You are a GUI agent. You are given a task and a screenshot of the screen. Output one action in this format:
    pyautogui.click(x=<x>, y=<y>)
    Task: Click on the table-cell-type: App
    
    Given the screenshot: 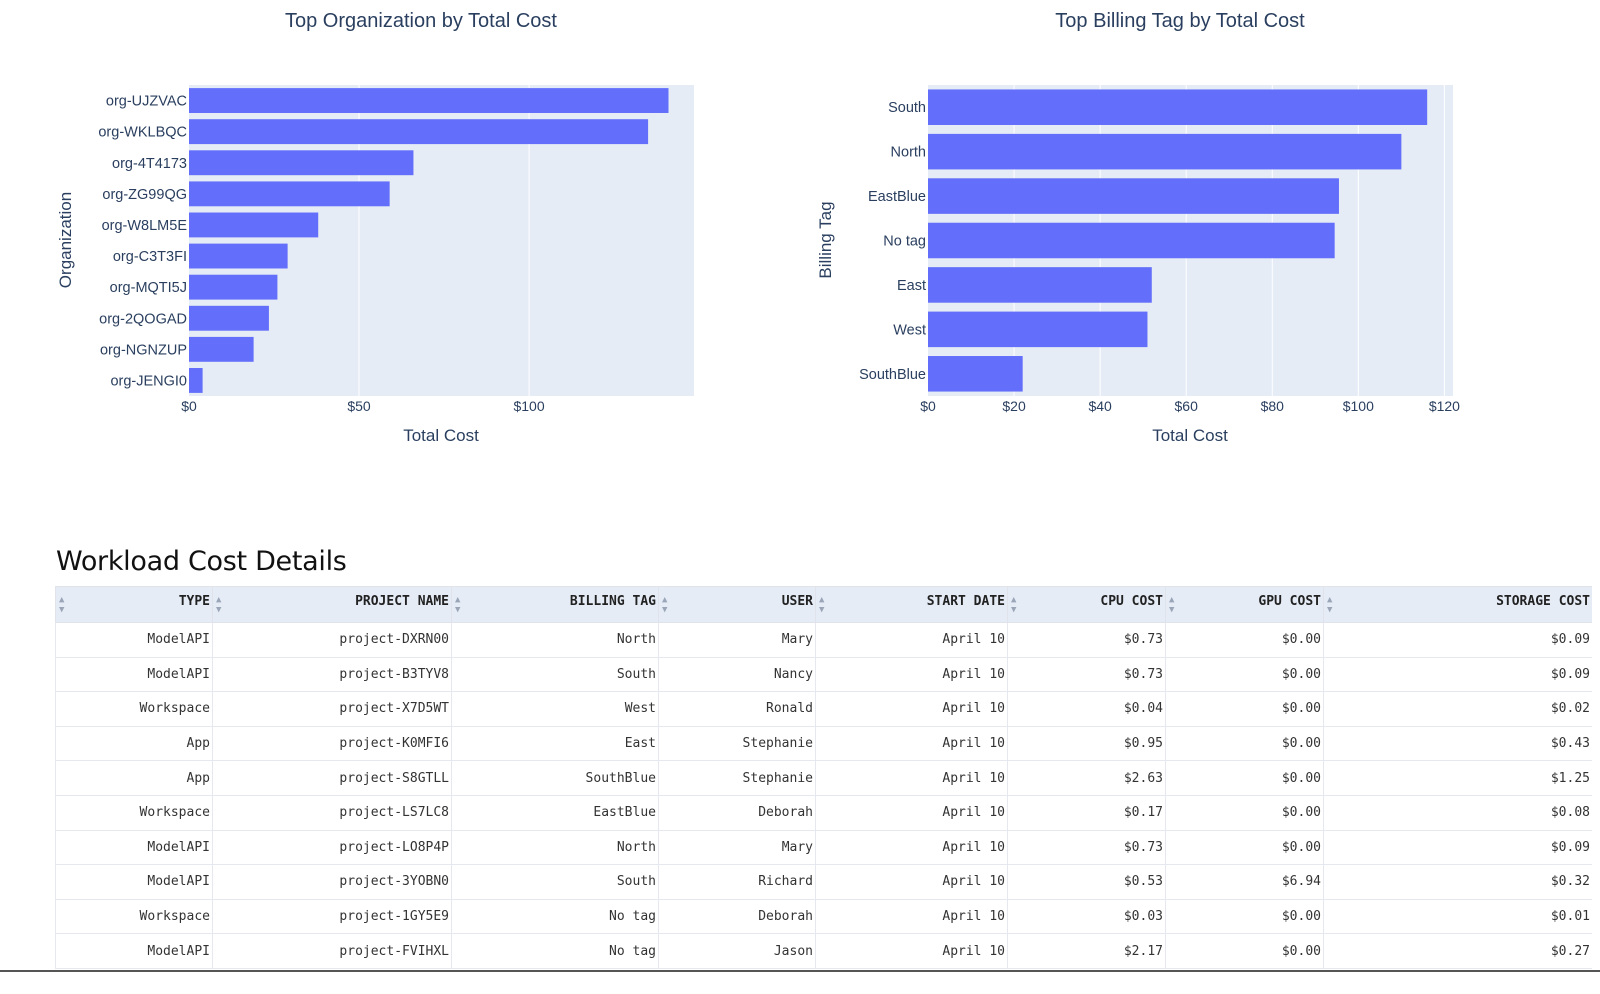 What is the action you would take?
    pyautogui.click(x=134, y=778)
    